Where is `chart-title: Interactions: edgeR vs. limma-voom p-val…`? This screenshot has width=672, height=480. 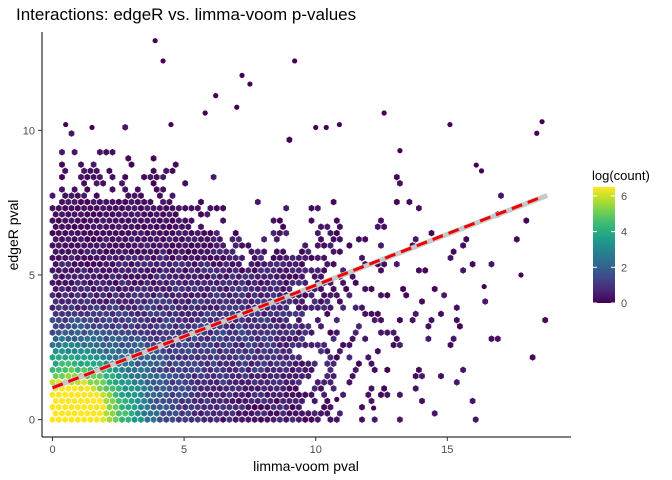 chart-title: Interactions: edgeR vs. limma-voom p-val… is located at coordinates (186, 14).